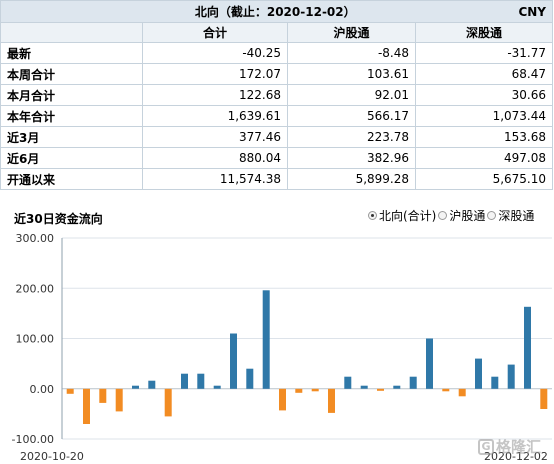  What do you see at coordinates (71, 53) in the screenshot?
I see `row-label: 最新` at bounding box center [71, 53].